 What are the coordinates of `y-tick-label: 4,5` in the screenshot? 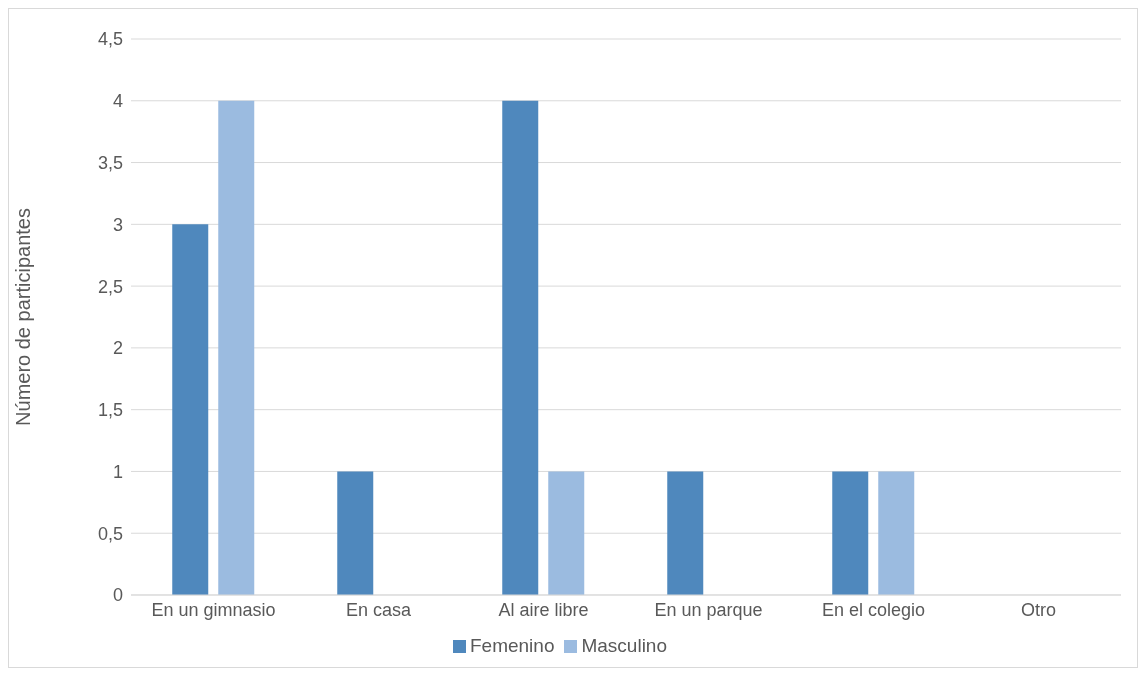 It's located at (110, 39).